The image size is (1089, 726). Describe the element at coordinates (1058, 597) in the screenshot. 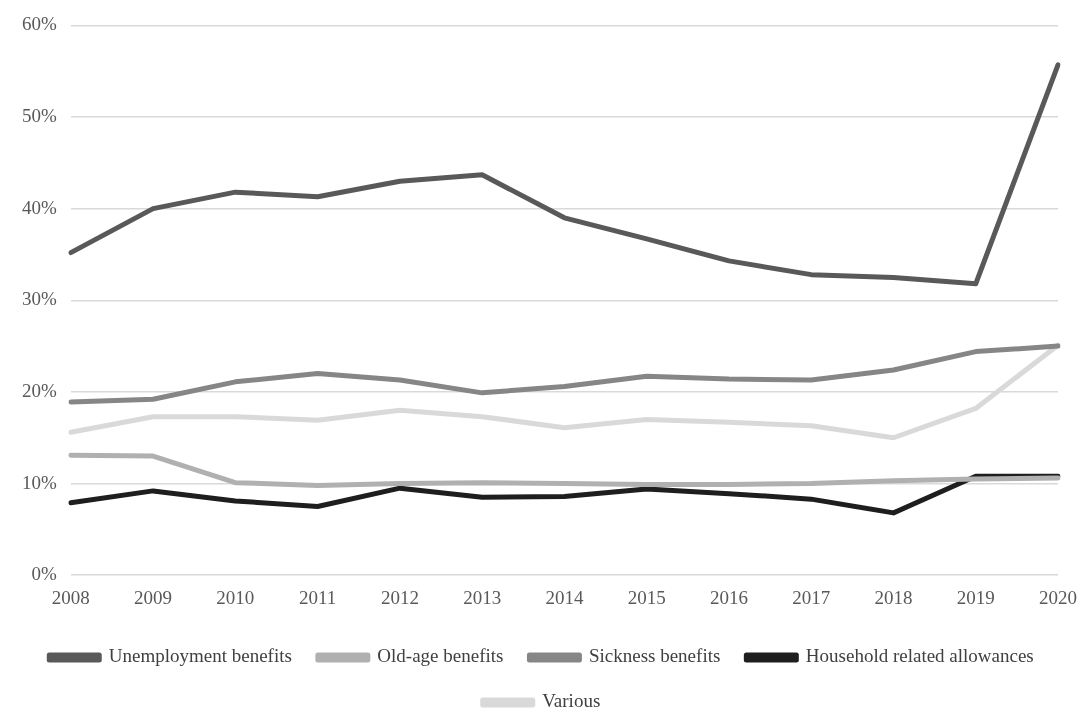

I see `x-tick-label: 2020` at that location.